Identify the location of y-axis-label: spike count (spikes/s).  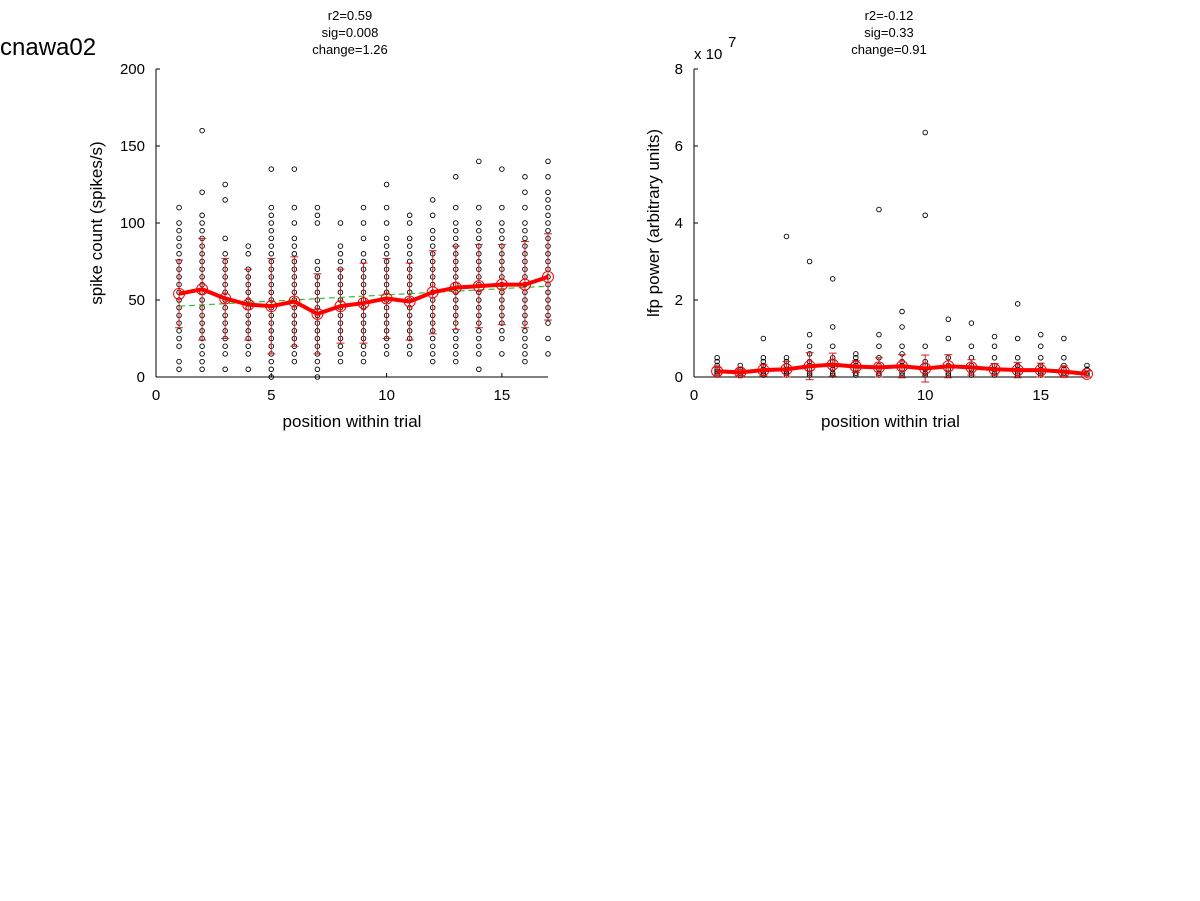
(96, 222).